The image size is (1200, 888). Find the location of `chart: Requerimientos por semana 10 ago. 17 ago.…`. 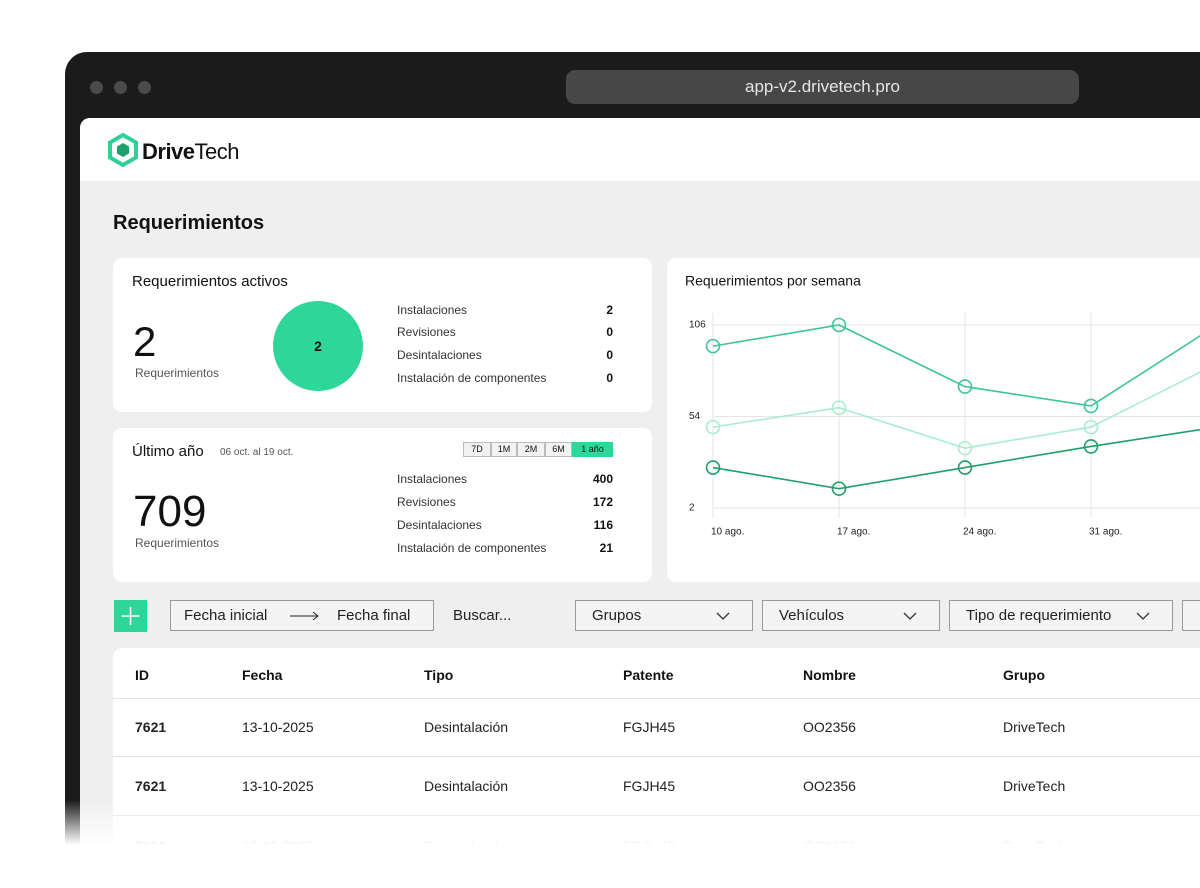

chart: Requerimientos por semana 10 ago. 17 ago.… is located at coordinates (942, 405).